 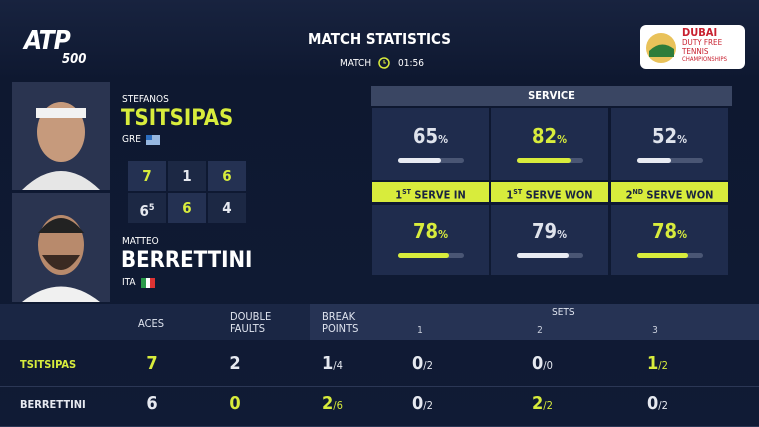 What do you see at coordinates (563, 312) in the screenshot?
I see `col-header: SETS` at bounding box center [563, 312].